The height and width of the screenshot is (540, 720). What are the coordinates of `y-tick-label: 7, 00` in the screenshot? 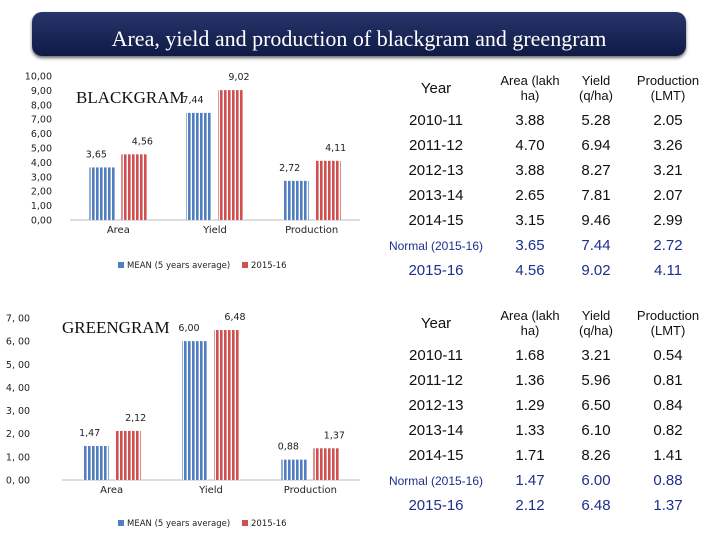 It's located at (18, 319).